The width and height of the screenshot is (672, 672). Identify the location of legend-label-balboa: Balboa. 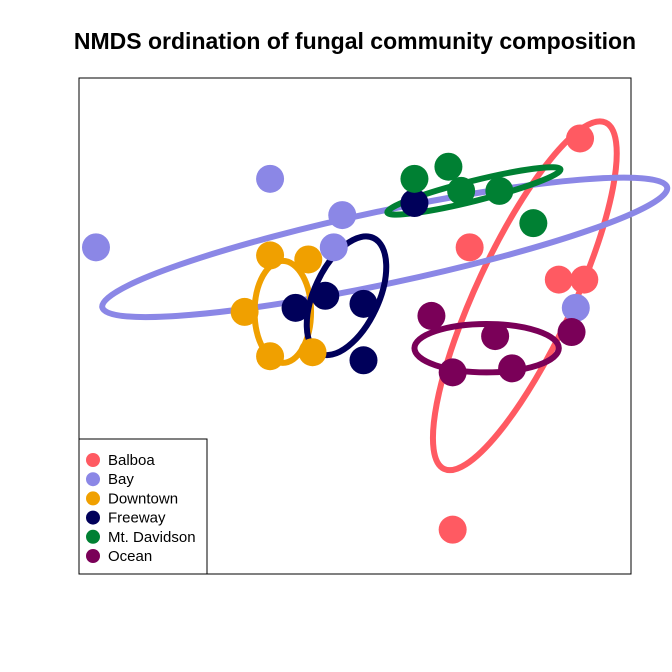
(131, 460).